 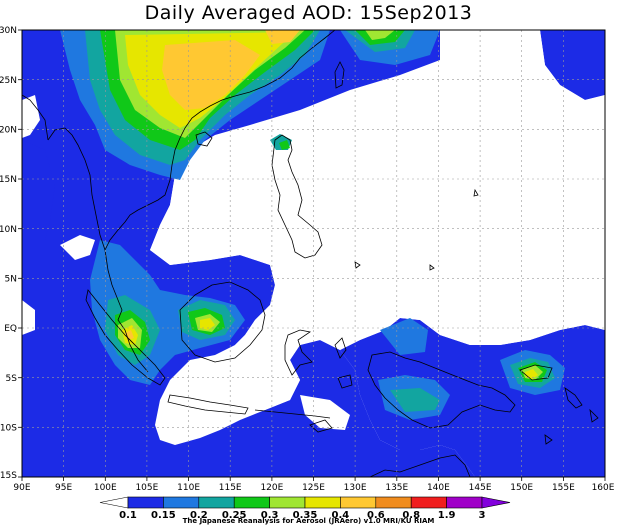 What do you see at coordinates (357, 265) in the screenshot?
I see `island-palau` at bounding box center [357, 265].